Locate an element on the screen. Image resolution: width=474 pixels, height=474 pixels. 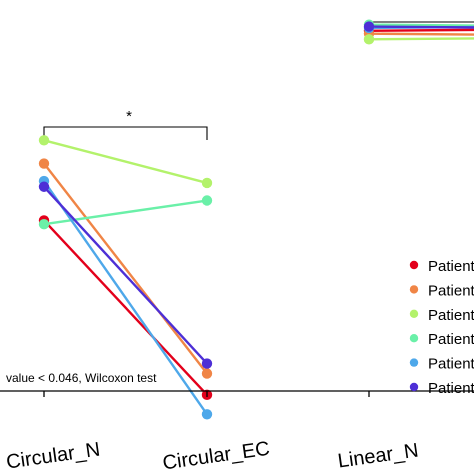
legend-label-3: Patient is located at coordinates (451, 339).